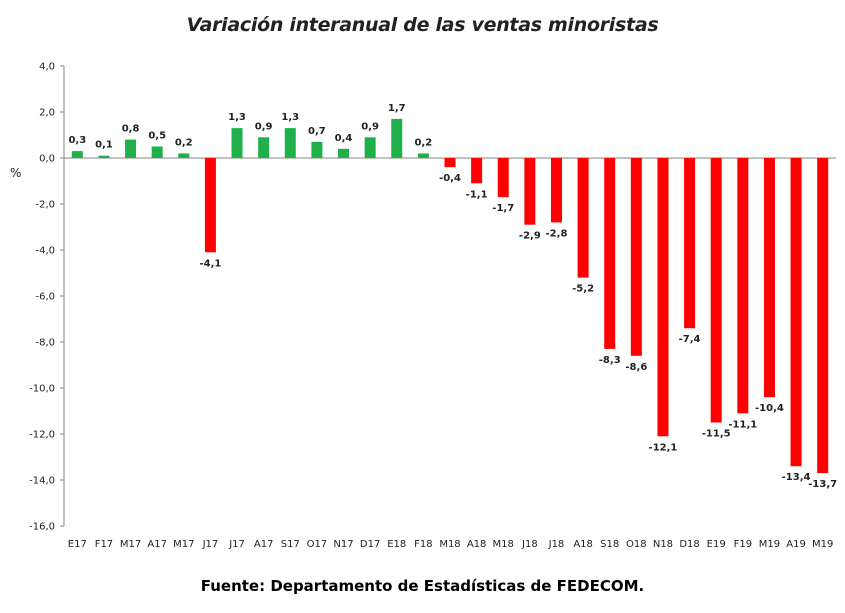  I want to click on y-tick-label: -4,0, so click(45, 251).